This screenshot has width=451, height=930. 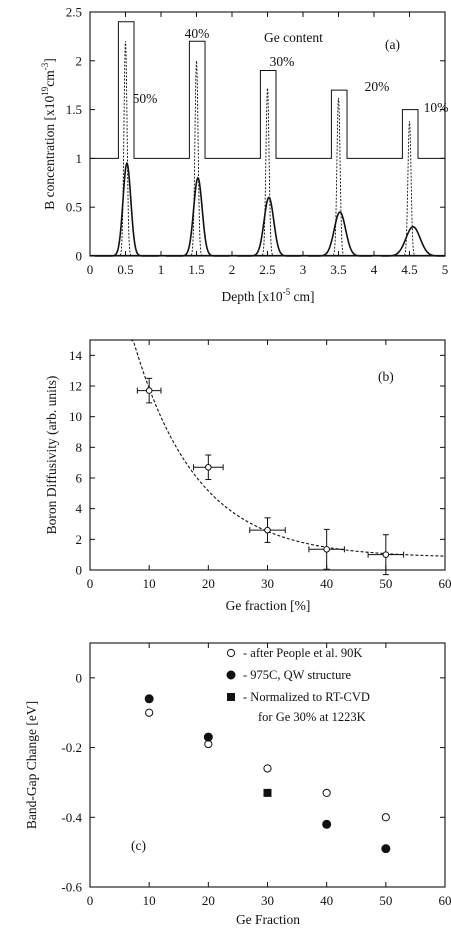 What do you see at coordinates (71, 747) in the screenshot?
I see `panel-c-y-tick-label: -0.2` at bounding box center [71, 747].